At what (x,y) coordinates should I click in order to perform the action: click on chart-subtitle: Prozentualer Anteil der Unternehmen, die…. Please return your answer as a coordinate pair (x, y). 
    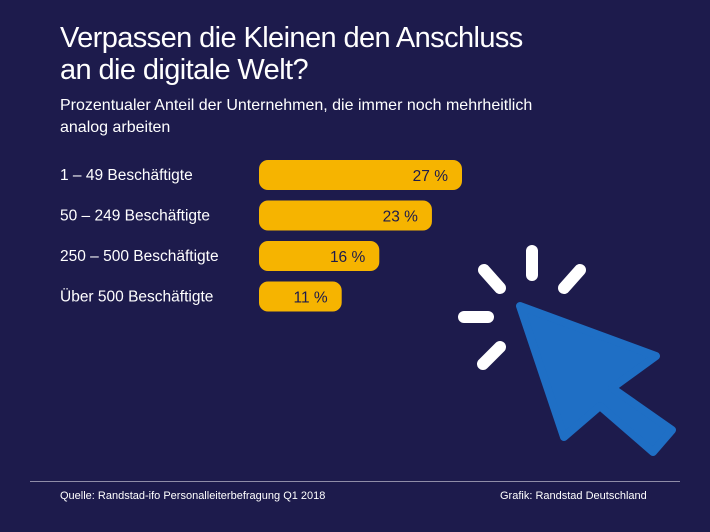
    Looking at the image, I should click on (340, 117).